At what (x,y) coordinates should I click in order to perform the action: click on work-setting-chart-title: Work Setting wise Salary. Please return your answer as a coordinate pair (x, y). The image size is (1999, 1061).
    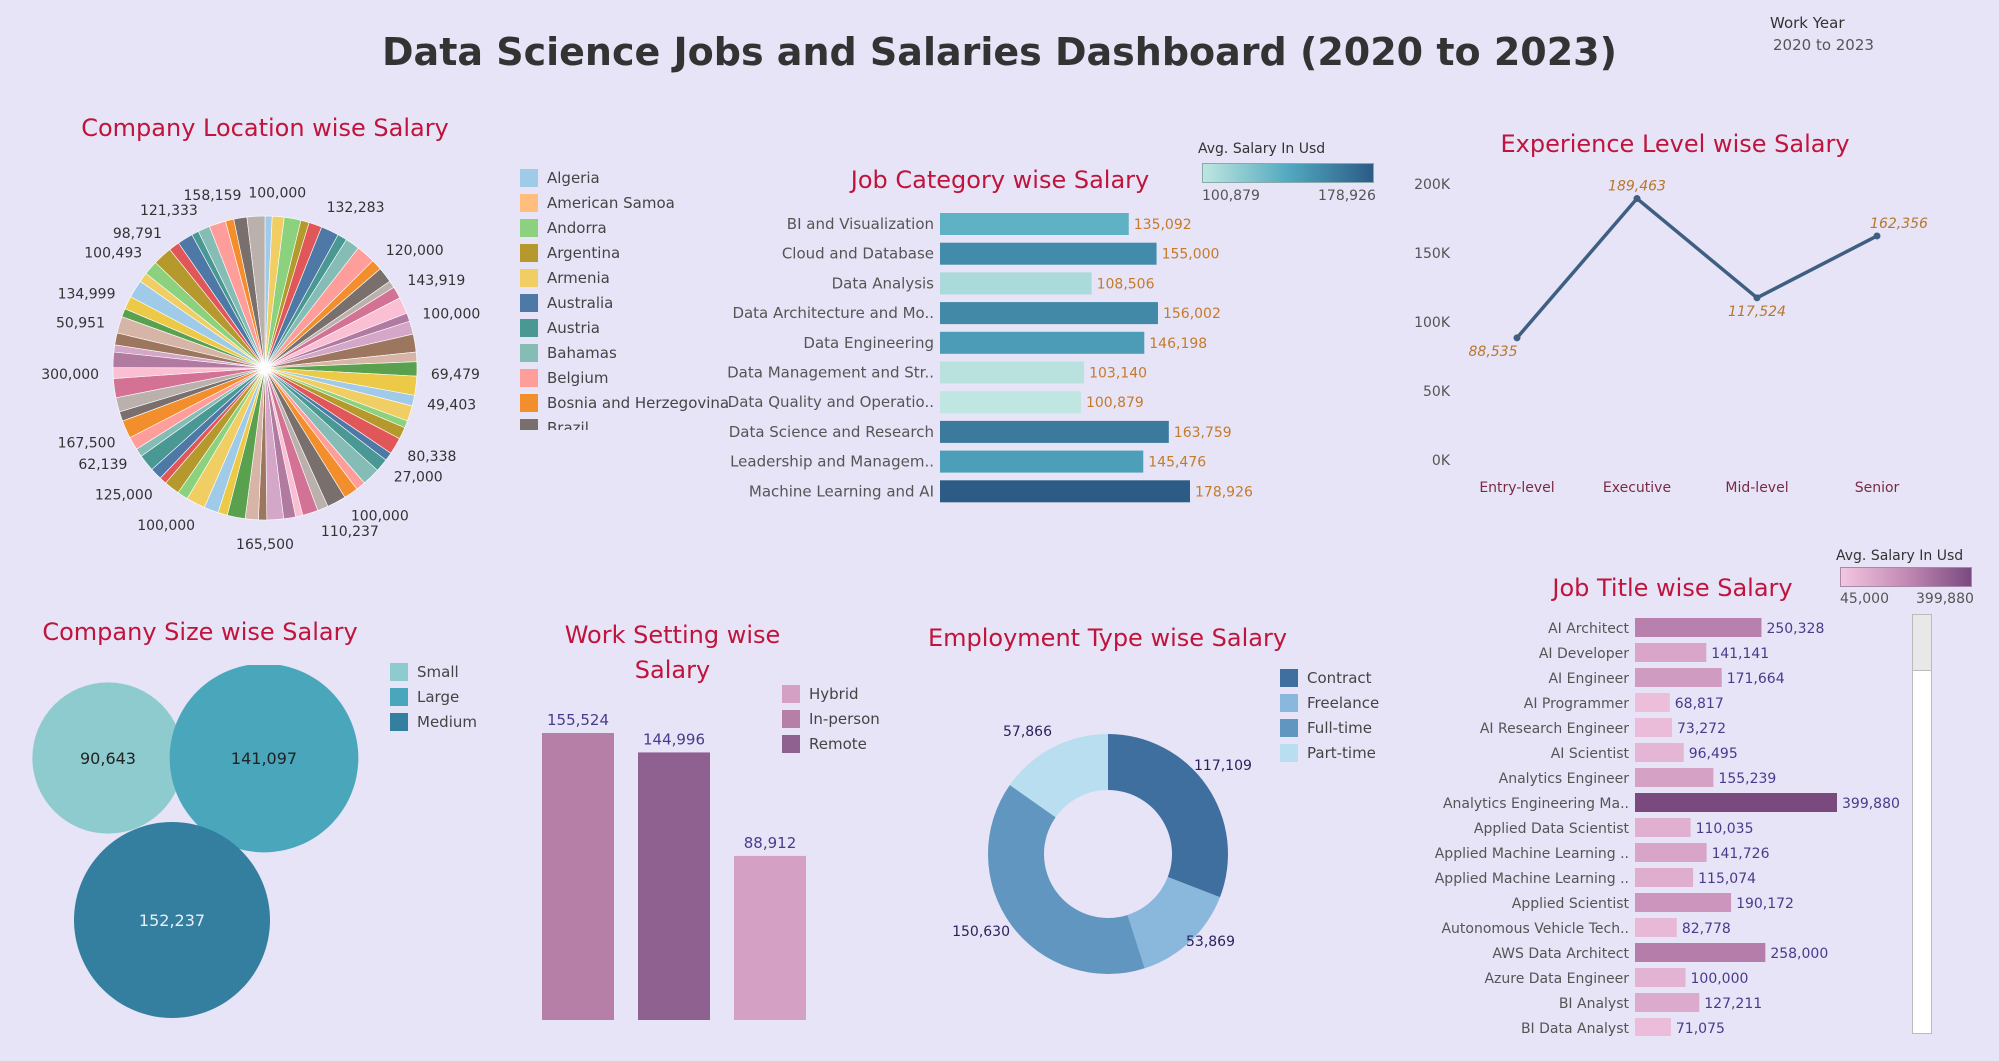
    Looking at the image, I should click on (672, 653).